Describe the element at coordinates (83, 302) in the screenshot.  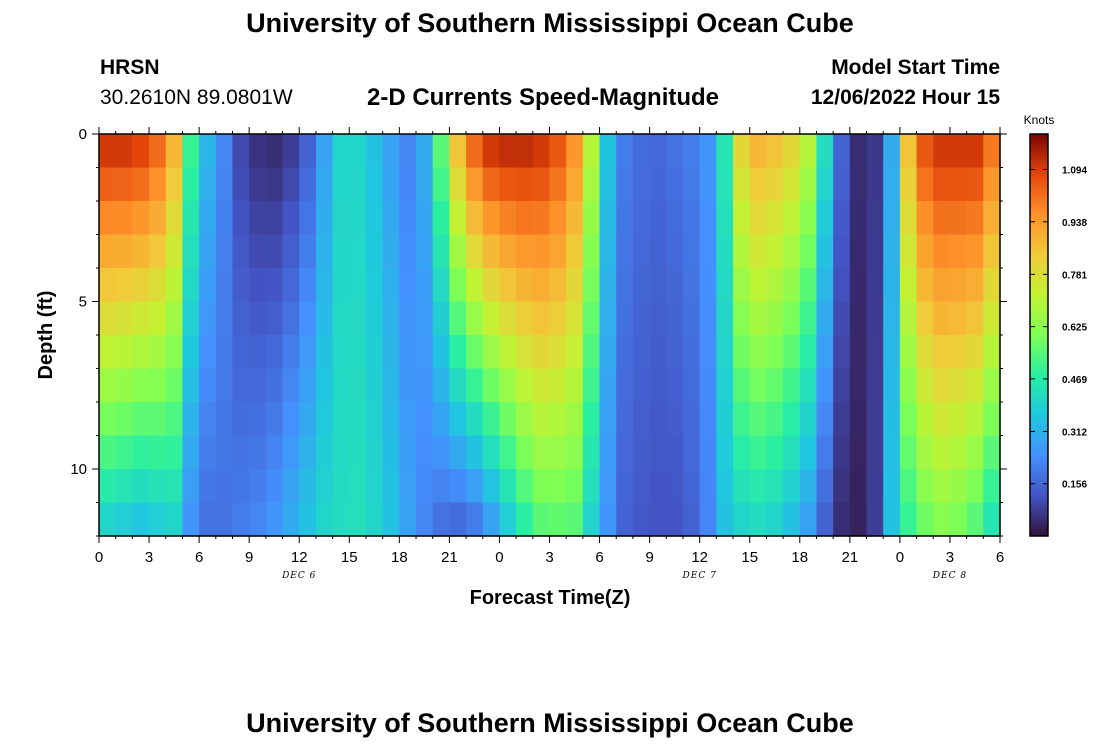
I see `y-tick-label: 5` at that location.